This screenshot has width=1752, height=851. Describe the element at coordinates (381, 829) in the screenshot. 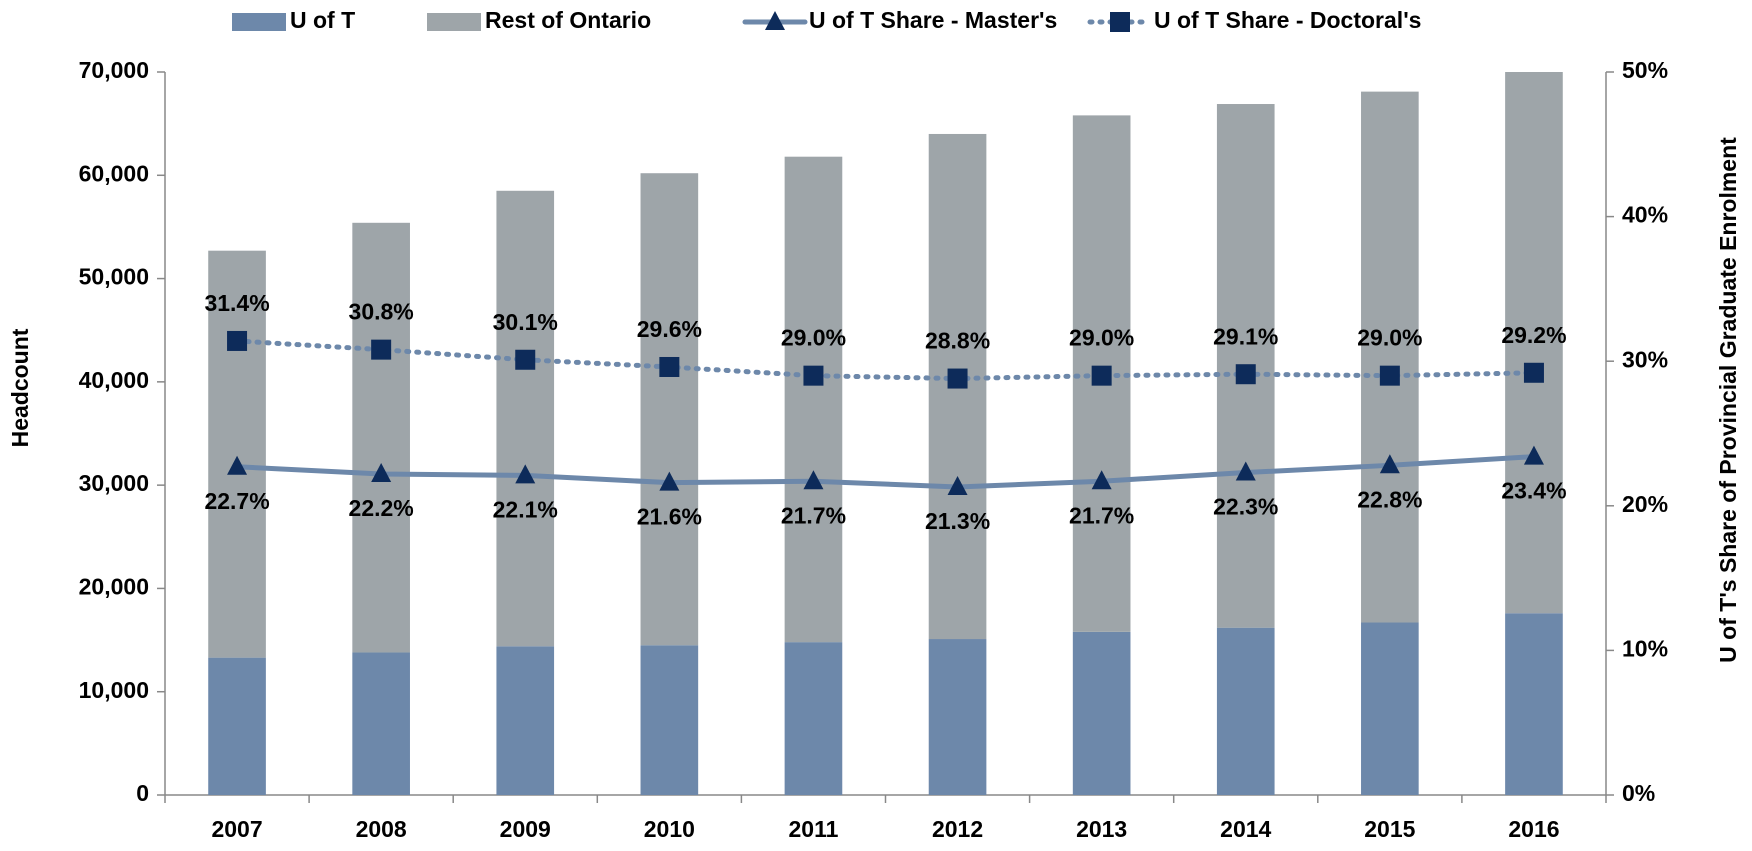

I see `x-tick-label: 2008` at that location.